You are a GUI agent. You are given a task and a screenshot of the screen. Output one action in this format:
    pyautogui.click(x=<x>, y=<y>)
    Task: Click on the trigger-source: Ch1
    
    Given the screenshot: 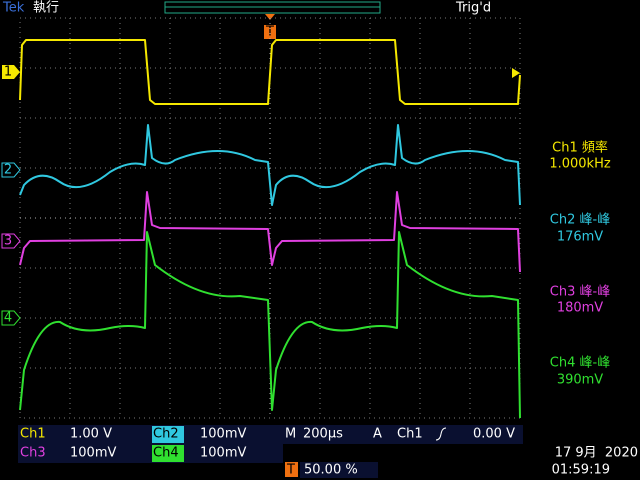 What is the action you would take?
    pyautogui.click(x=410, y=434)
    